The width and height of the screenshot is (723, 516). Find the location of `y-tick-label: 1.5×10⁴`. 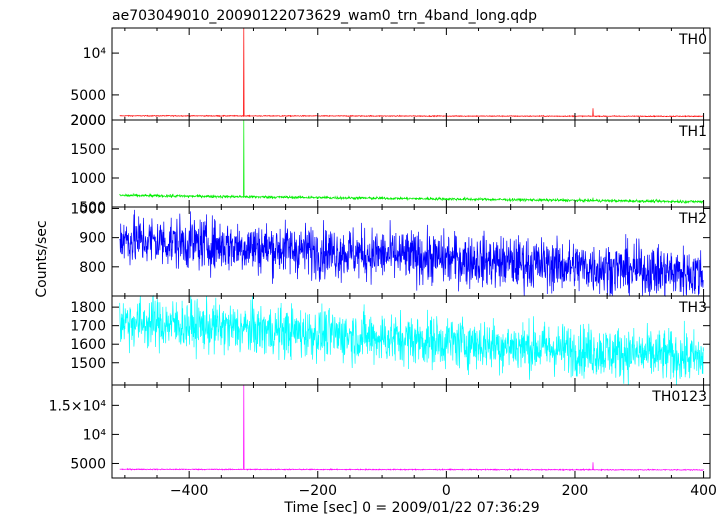

y-tick-label: 1.5×10⁴ is located at coordinates (78, 406).